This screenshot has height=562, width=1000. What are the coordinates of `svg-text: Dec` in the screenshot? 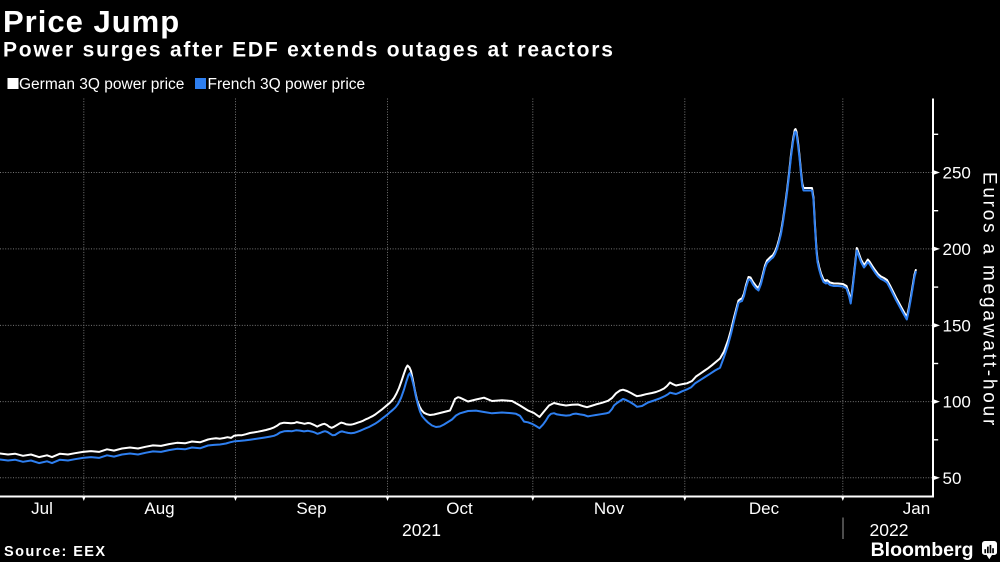 It's located at (764, 508).